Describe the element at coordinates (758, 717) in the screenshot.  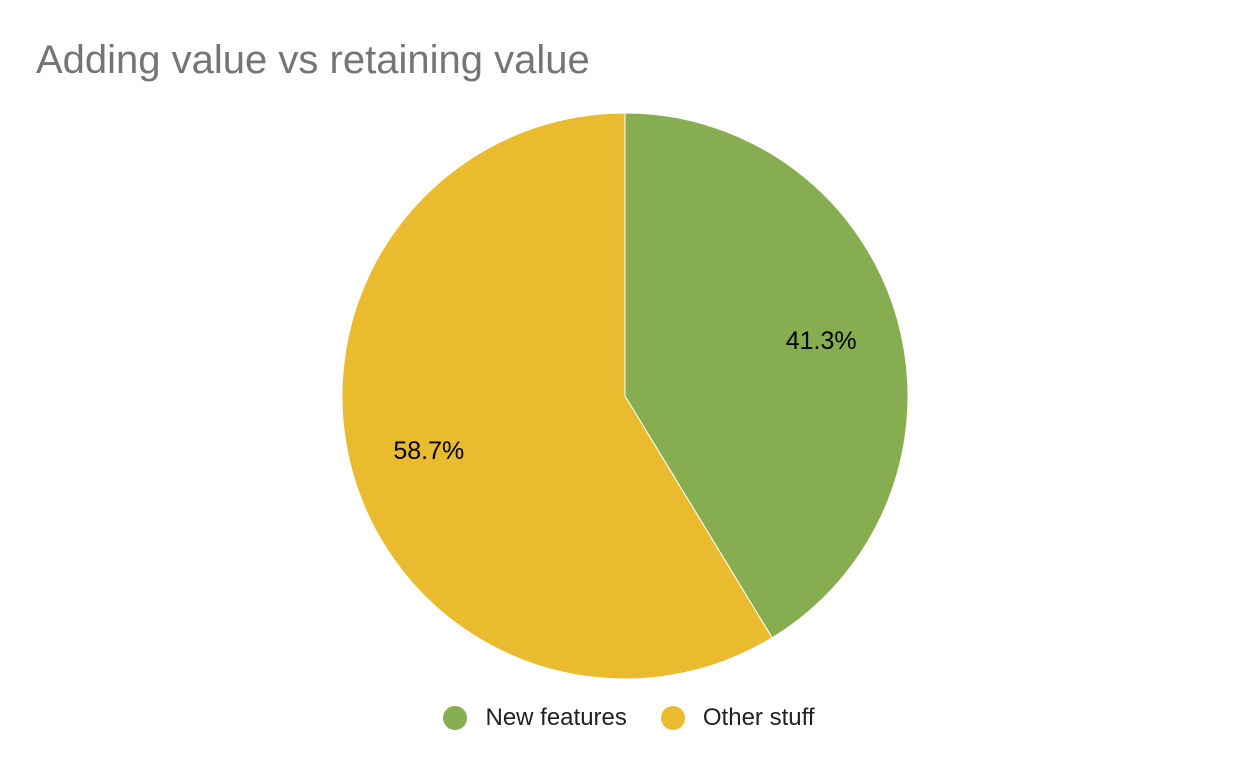
I see `legend-label-other-stuff: Other stuff` at that location.